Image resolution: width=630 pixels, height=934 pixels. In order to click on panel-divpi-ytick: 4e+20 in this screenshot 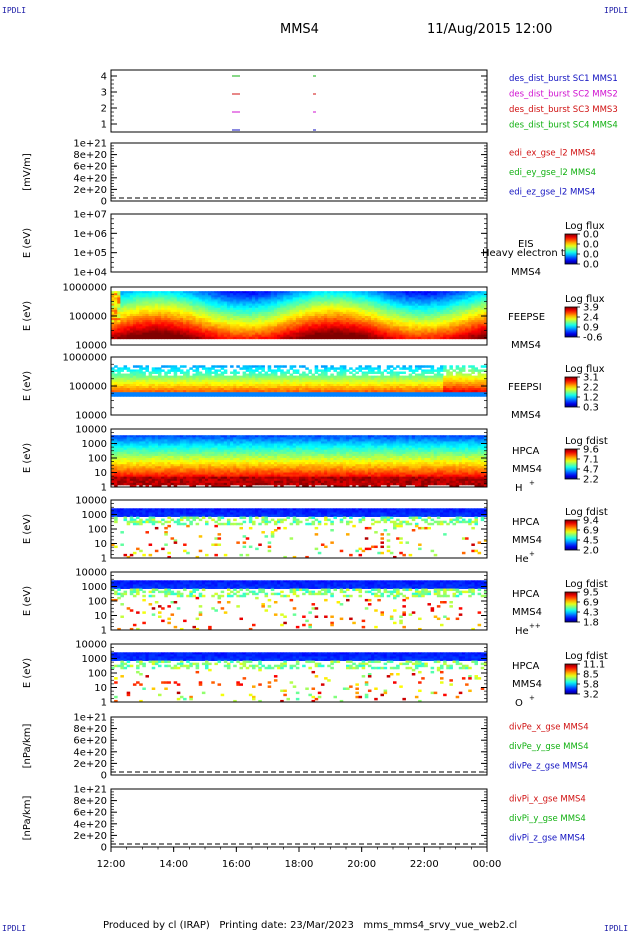, I will do `click(90, 824)`.